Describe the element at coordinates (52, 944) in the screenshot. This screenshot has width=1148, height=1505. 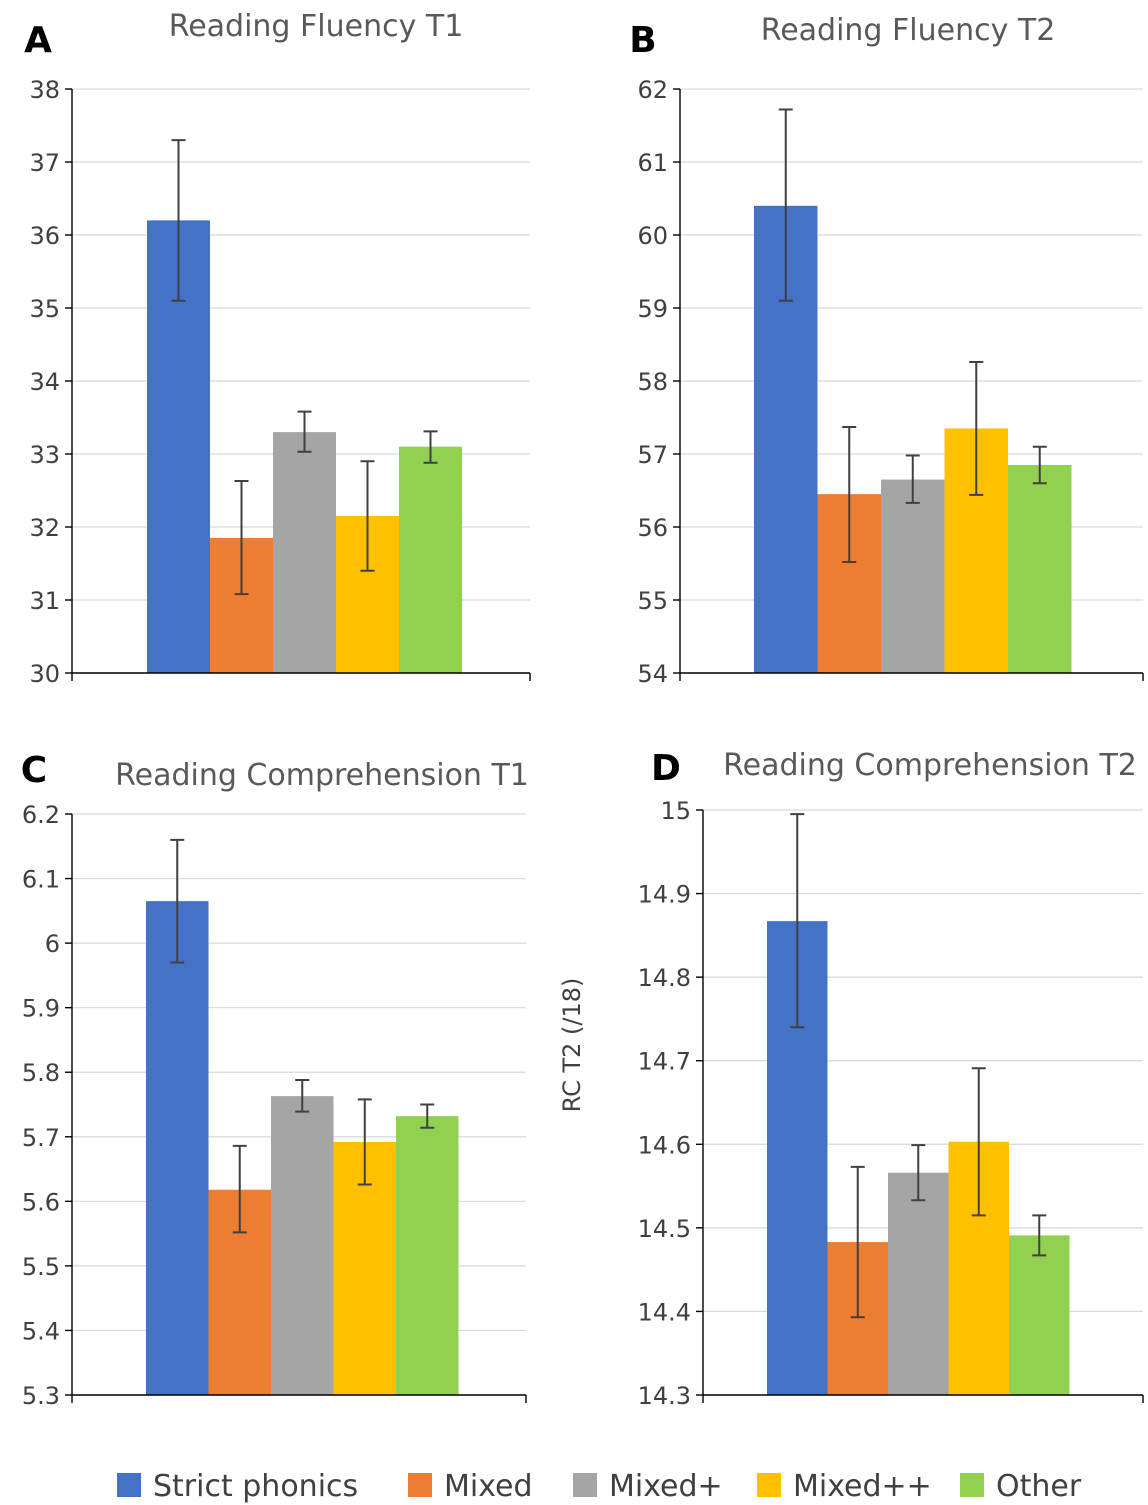
I see `y-tick-label: 6` at that location.